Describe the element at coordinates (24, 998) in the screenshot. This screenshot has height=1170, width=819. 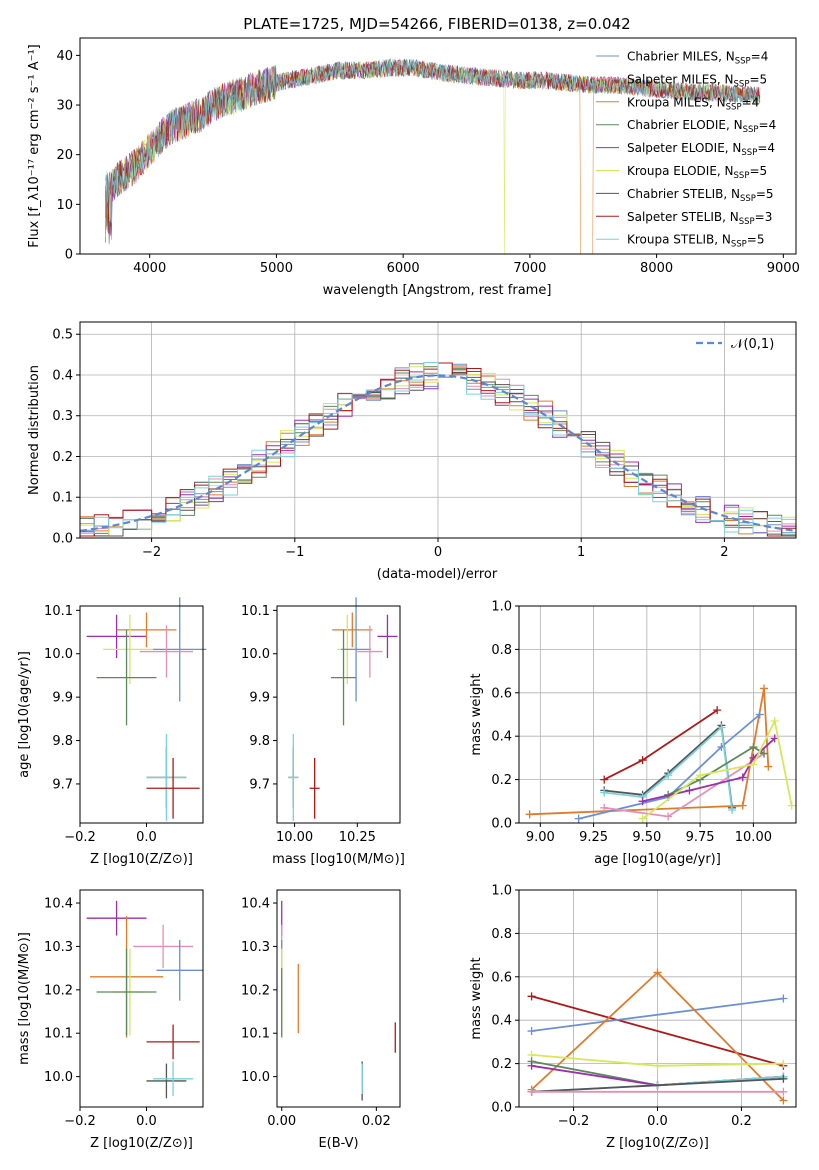
I see `y-axis-label: mass [log10(M/M⊙)]` at that location.